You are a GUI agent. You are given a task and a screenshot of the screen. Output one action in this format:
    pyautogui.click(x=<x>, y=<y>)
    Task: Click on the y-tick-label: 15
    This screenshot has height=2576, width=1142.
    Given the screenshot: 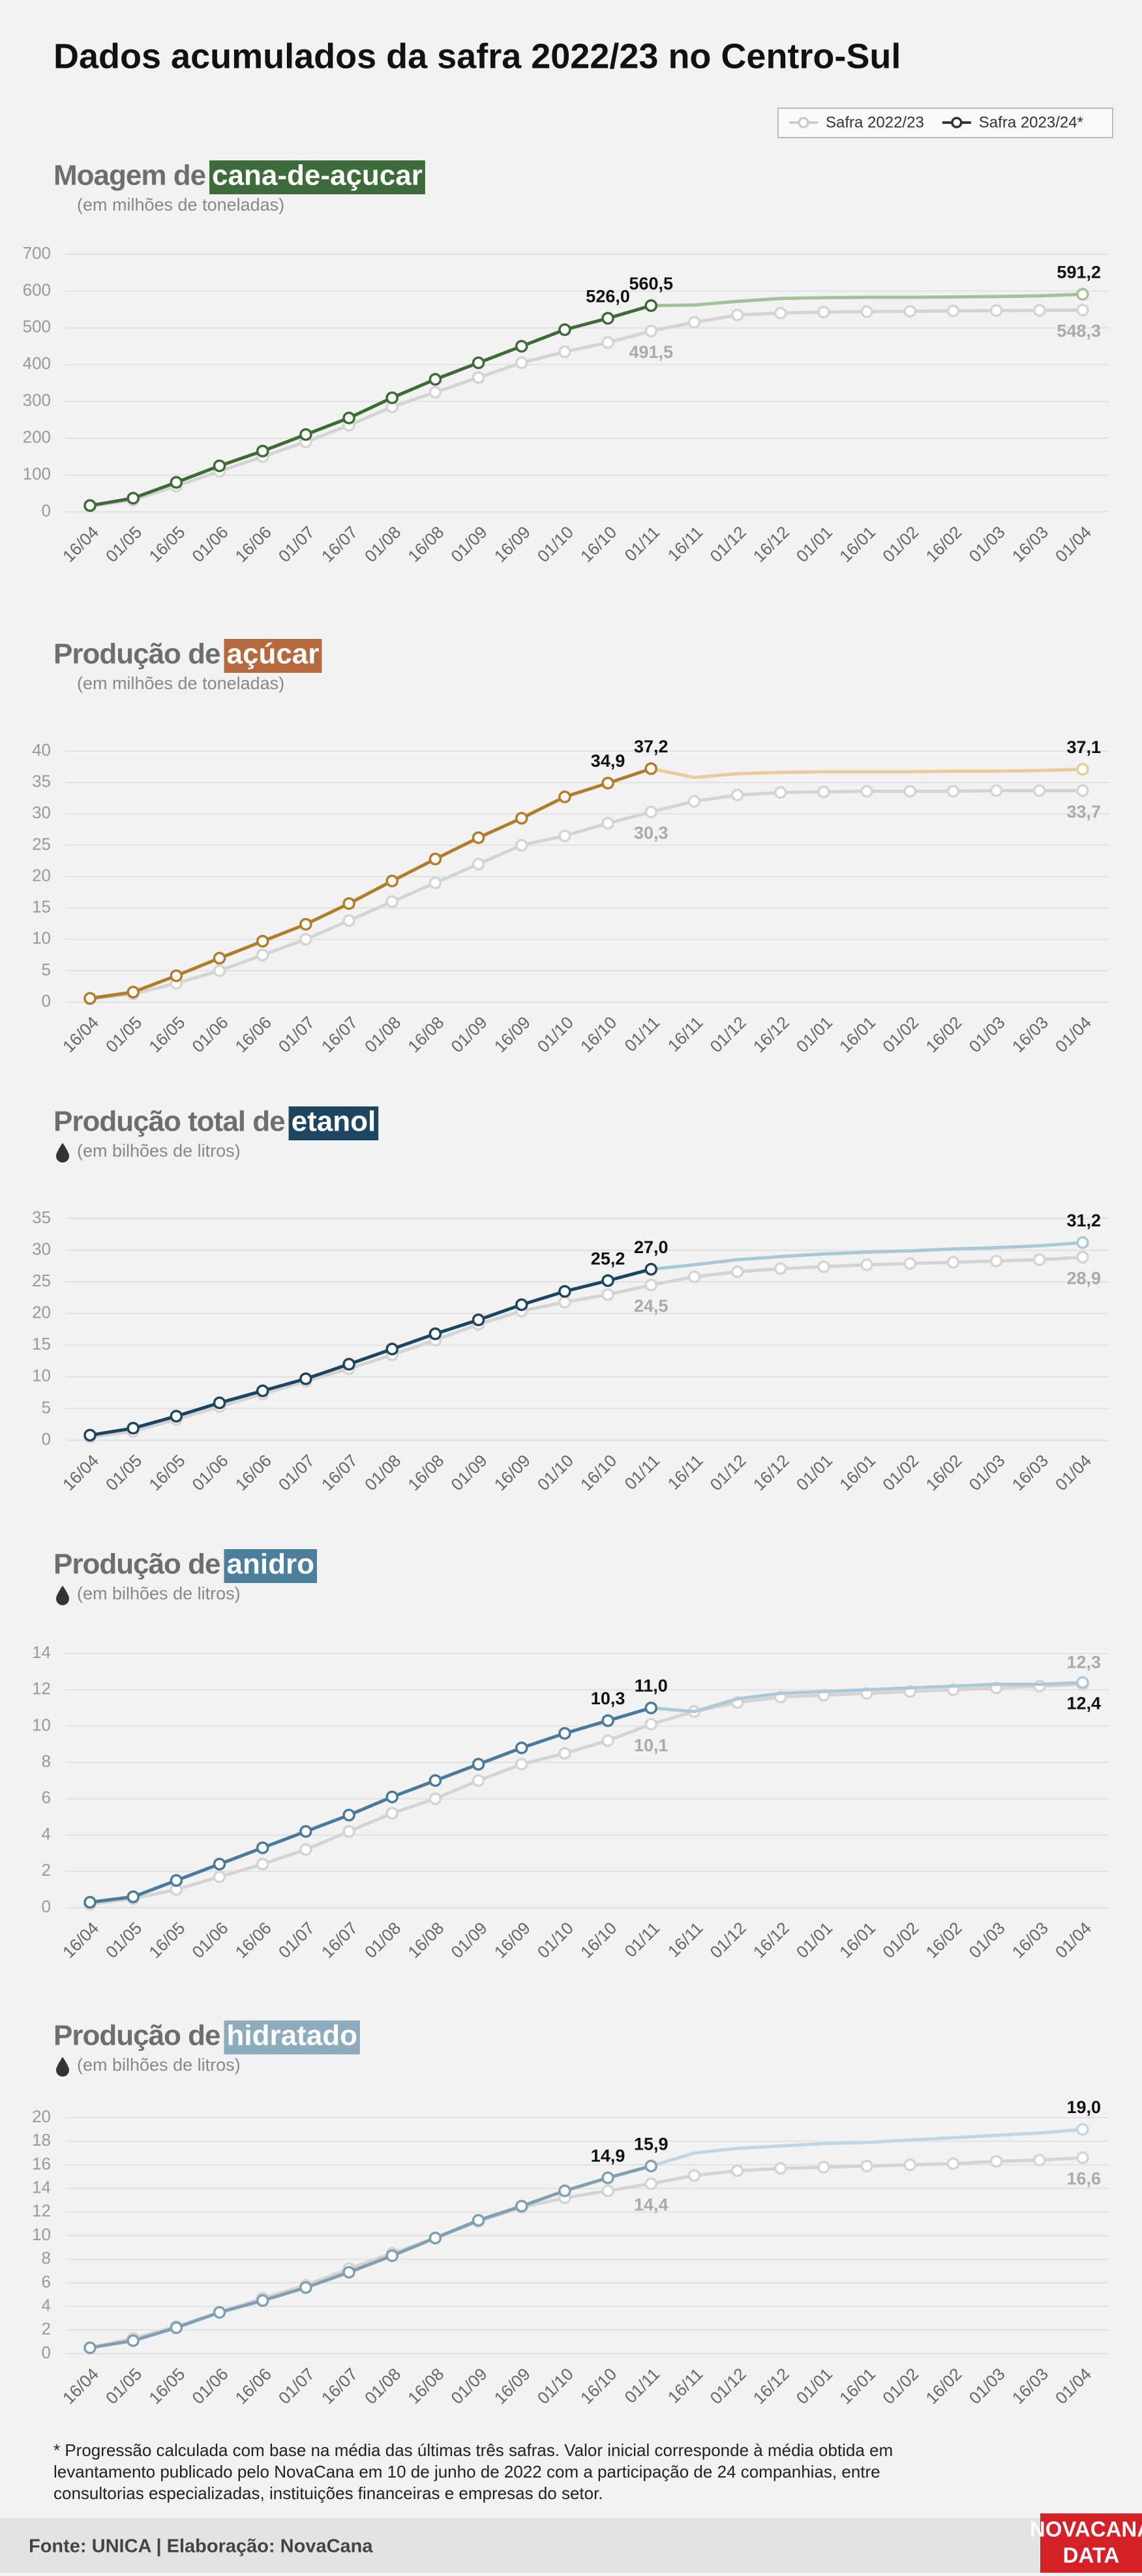 What is the action you would take?
    pyautogui.click(x=42, y=1344)
    